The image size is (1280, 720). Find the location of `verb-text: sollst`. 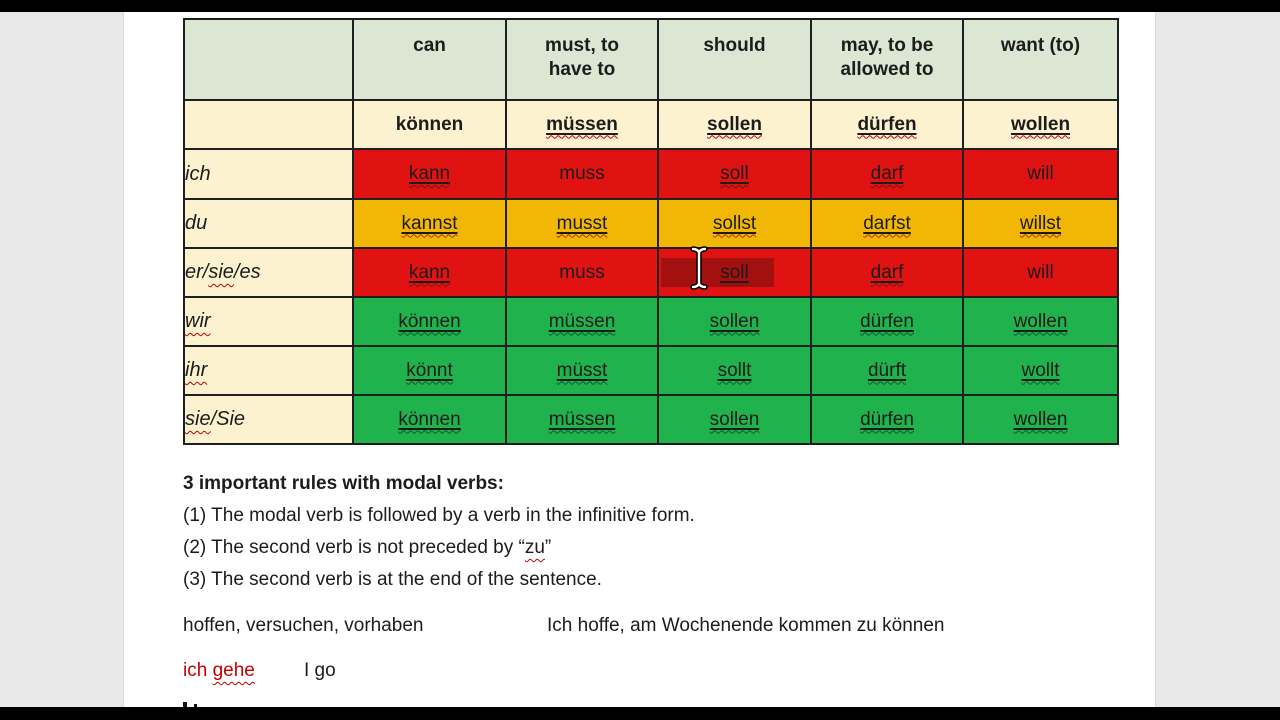

verb-text: sollst is located at coordinates (734, 223).